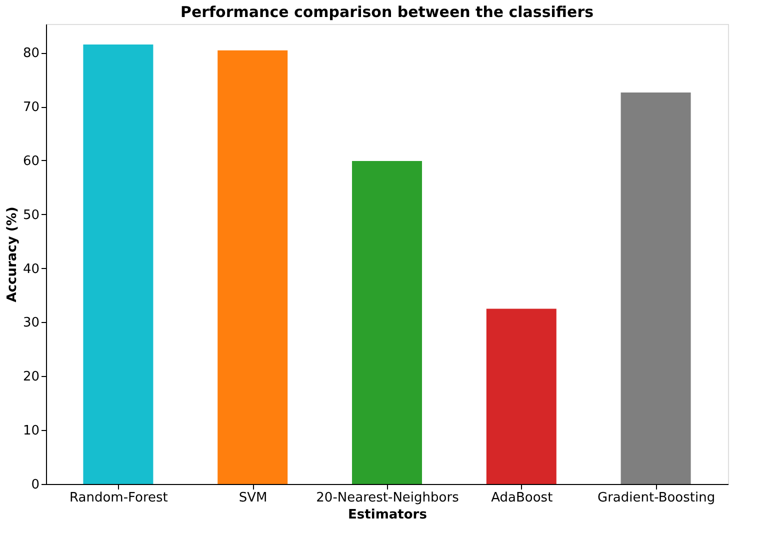  I want to click on y-tick-label: 20, so click(31, 377).